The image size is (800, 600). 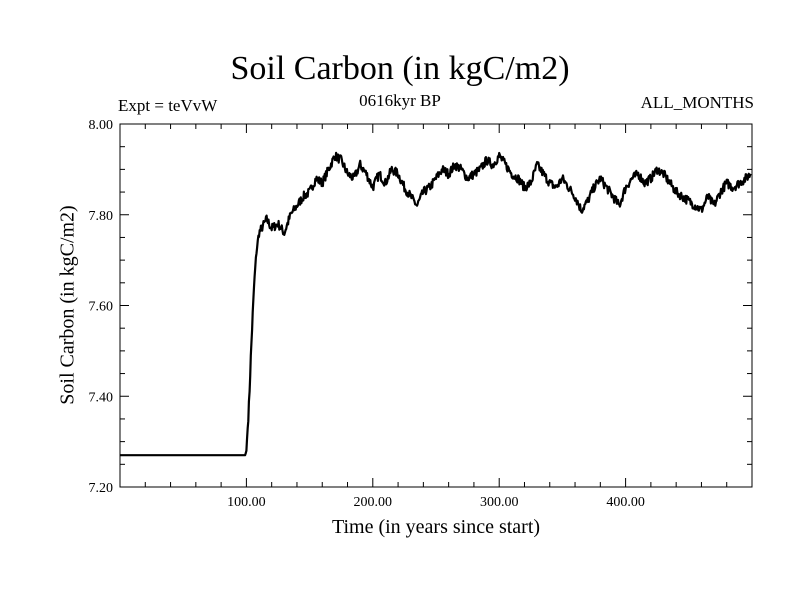 What do you see at coordinates (400, 68) in the screenshot?
I see `chart-title: Soil Carbon (in kgC/m2)` at bounding box center [400, 68].